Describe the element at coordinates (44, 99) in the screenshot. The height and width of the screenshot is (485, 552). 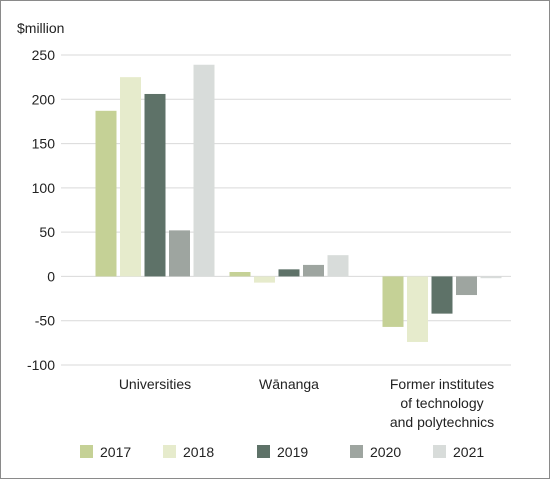
I see `y-tick-label: 200` at that location.